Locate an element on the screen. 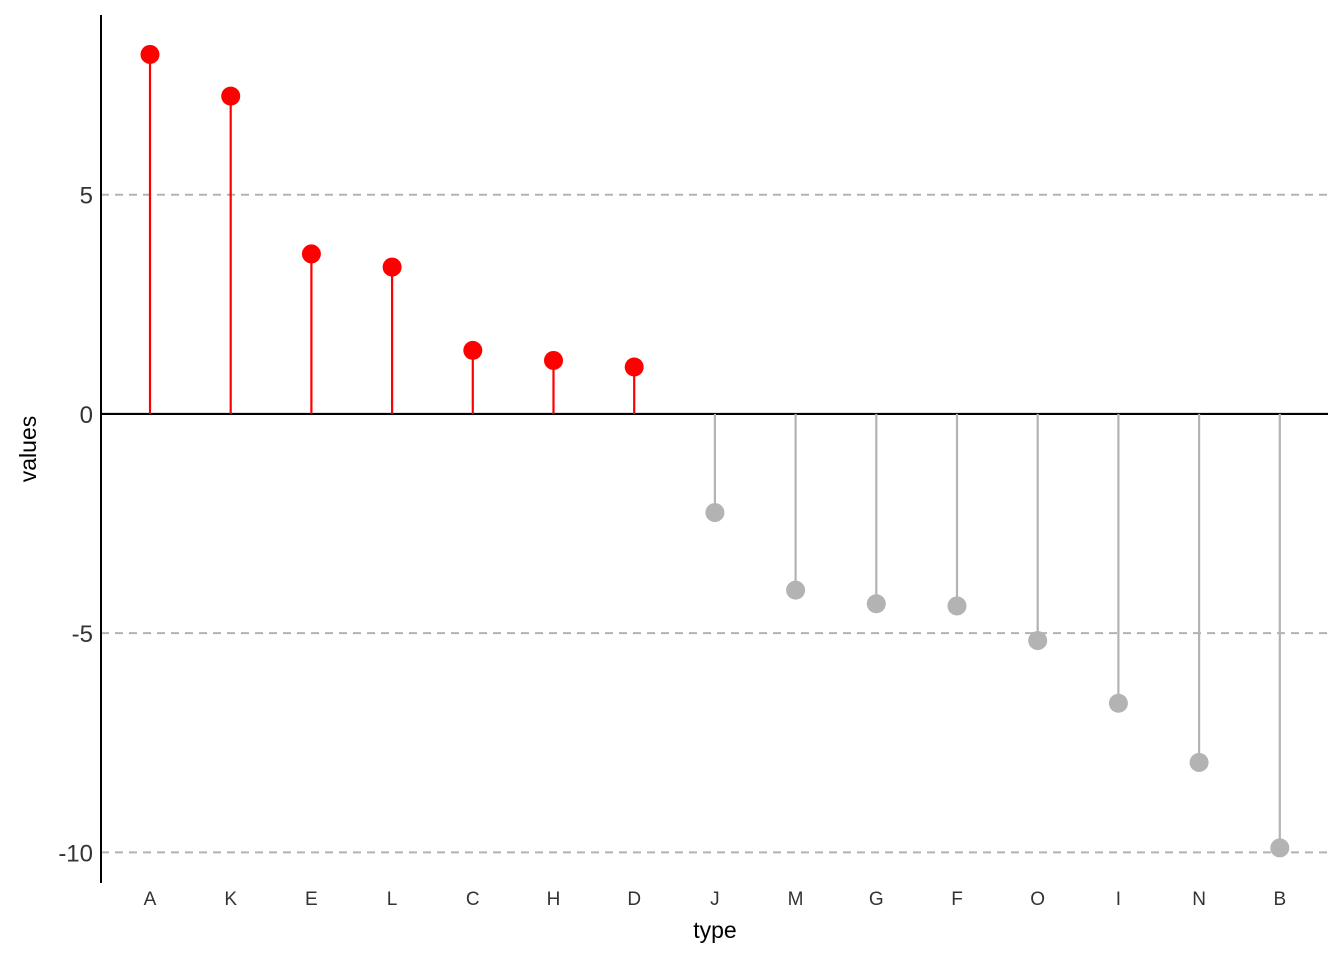 The height and width of the screenshot is (960, 1344). x-tick-label: O is located at coordinates (1037, 899).